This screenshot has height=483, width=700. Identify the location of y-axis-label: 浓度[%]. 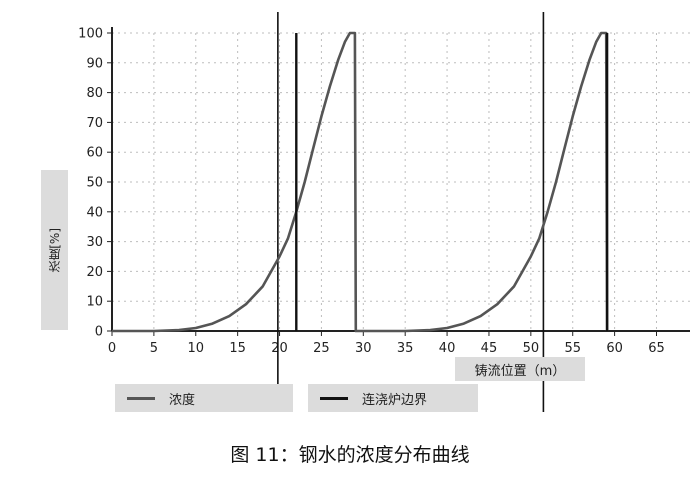
(54, 250).